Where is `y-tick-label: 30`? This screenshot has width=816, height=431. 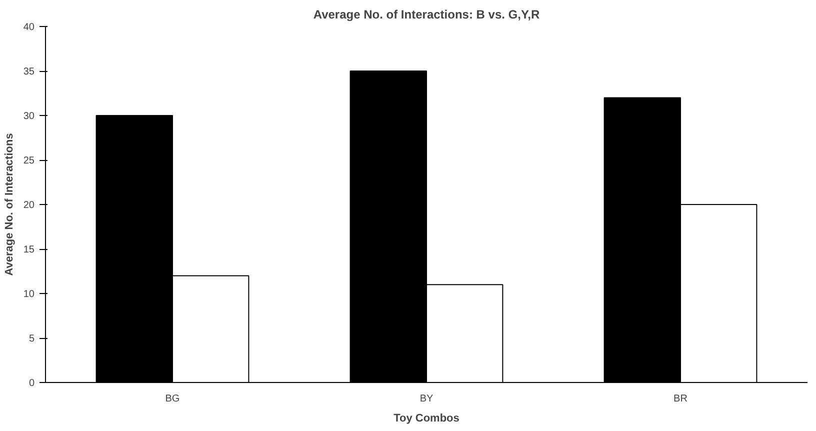 y-tick-label: 30 is located at coordinates (29, 116).